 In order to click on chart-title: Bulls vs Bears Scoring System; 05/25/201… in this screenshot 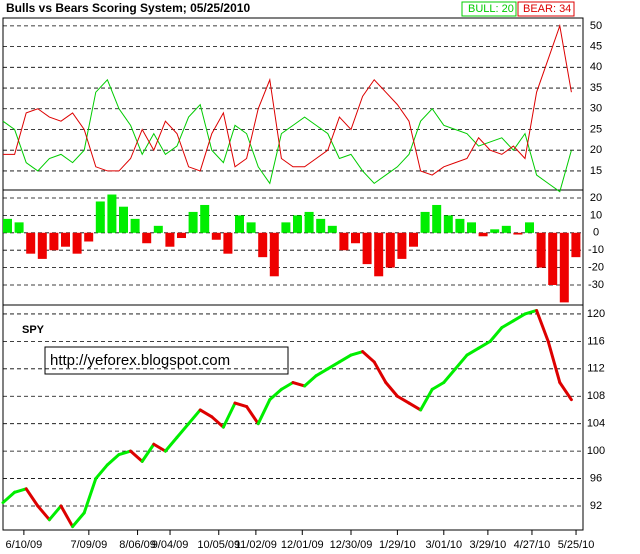, I will do `click(128, 8)`.